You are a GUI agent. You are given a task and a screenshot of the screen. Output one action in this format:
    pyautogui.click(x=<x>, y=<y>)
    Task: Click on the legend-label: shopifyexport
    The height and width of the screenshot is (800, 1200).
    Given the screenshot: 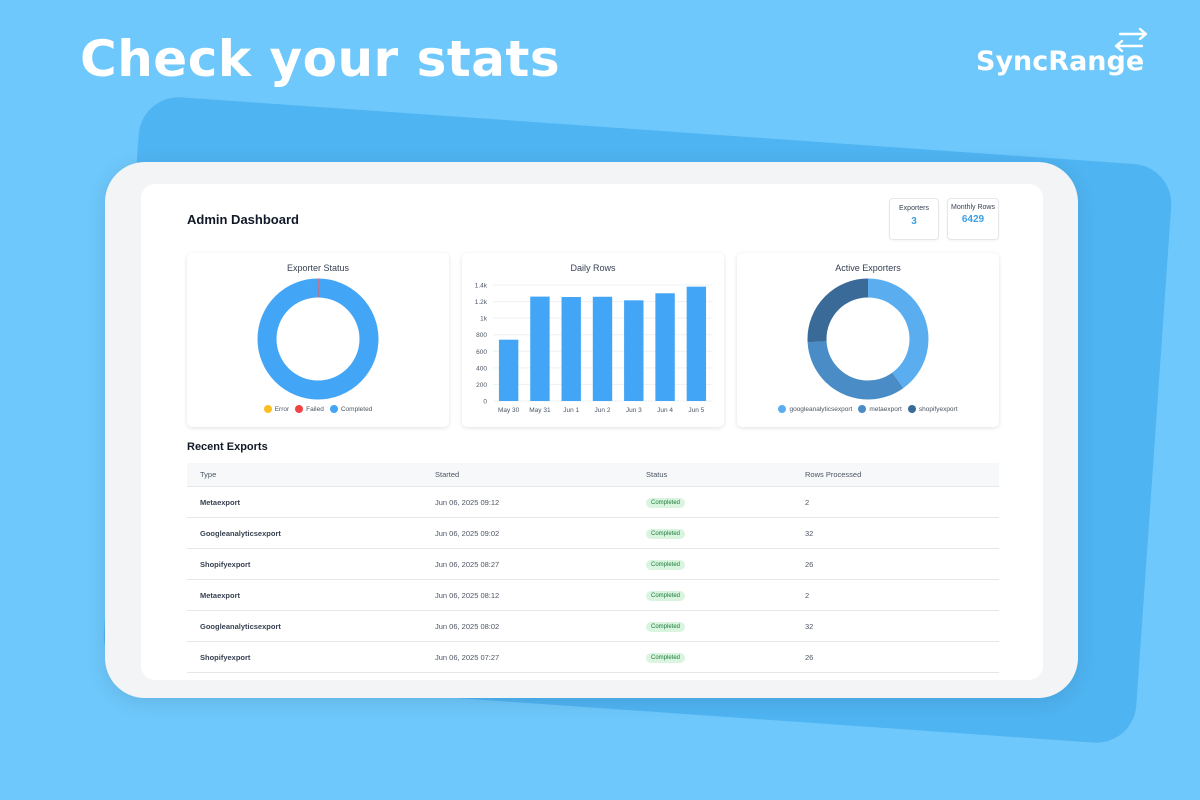 What is the action you would take?
    pyautogui.click(x=938, y=409)
    